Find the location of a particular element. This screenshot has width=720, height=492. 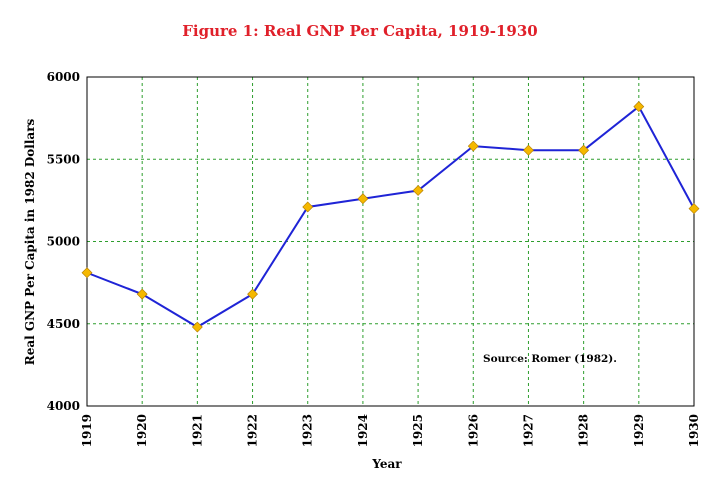

x-tick-label: 1922 is located at coordinates (253, 430).